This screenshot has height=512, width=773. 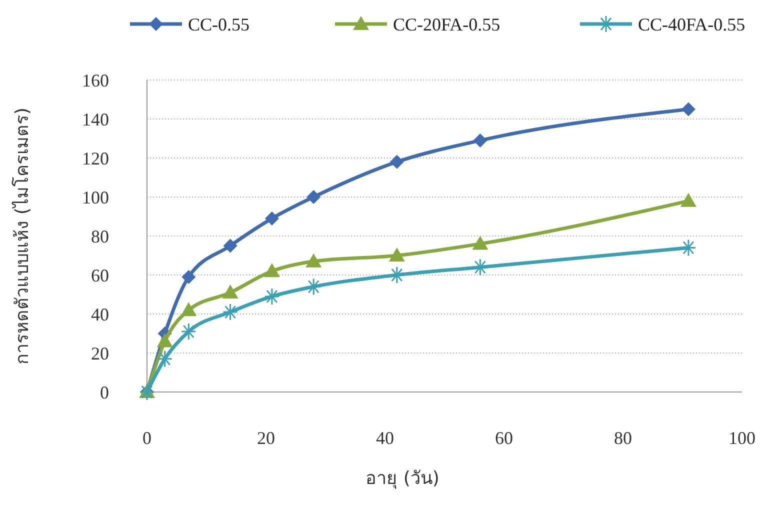 What do you see at coordinates (147, 438) in the screenshot?
I see `x-tick-label: 0` at bounding box center [147, 438].